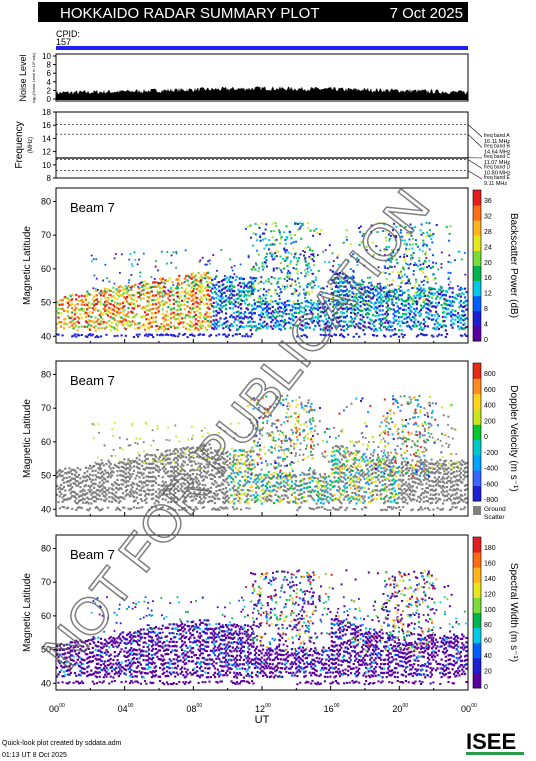 This screenshot has height=761, width=536. What do you see at coordinates (497, 136) in the screenshot?
I see `freq-band-name: freq band A` at bounding box center [497, 136].